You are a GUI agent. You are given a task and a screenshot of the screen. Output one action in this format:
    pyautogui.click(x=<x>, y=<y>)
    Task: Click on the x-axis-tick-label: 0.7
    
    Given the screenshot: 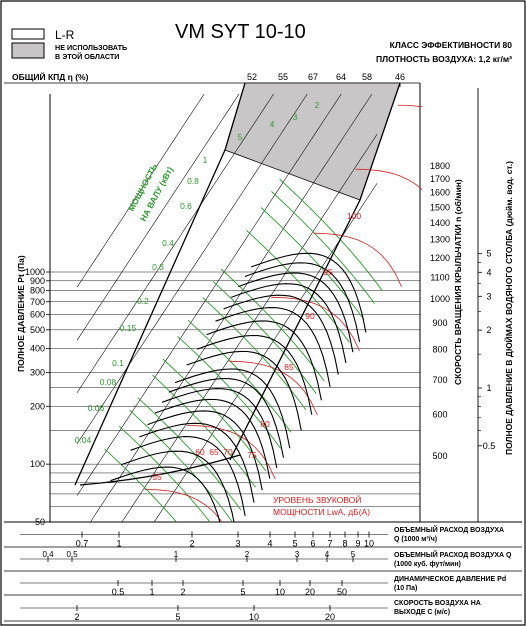 What is the action you would take?
    pyautogui.click(x=82, y=544)
    